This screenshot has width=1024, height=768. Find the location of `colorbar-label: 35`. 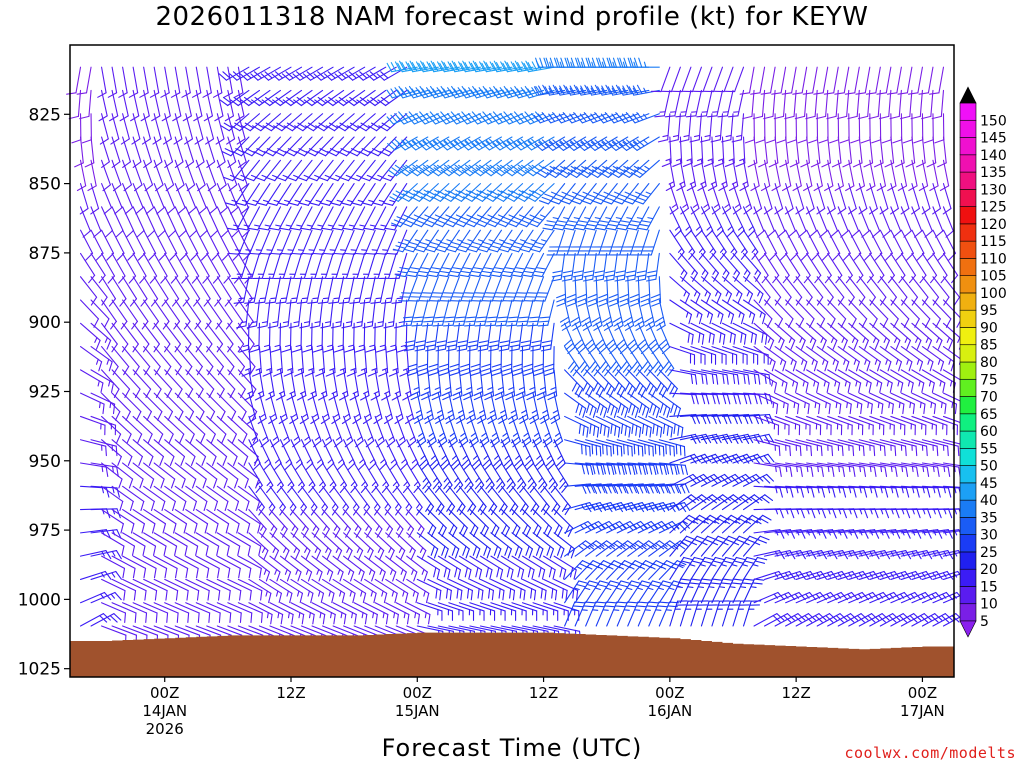

colorbar-label: 35 is located at coordinates (989, 518).